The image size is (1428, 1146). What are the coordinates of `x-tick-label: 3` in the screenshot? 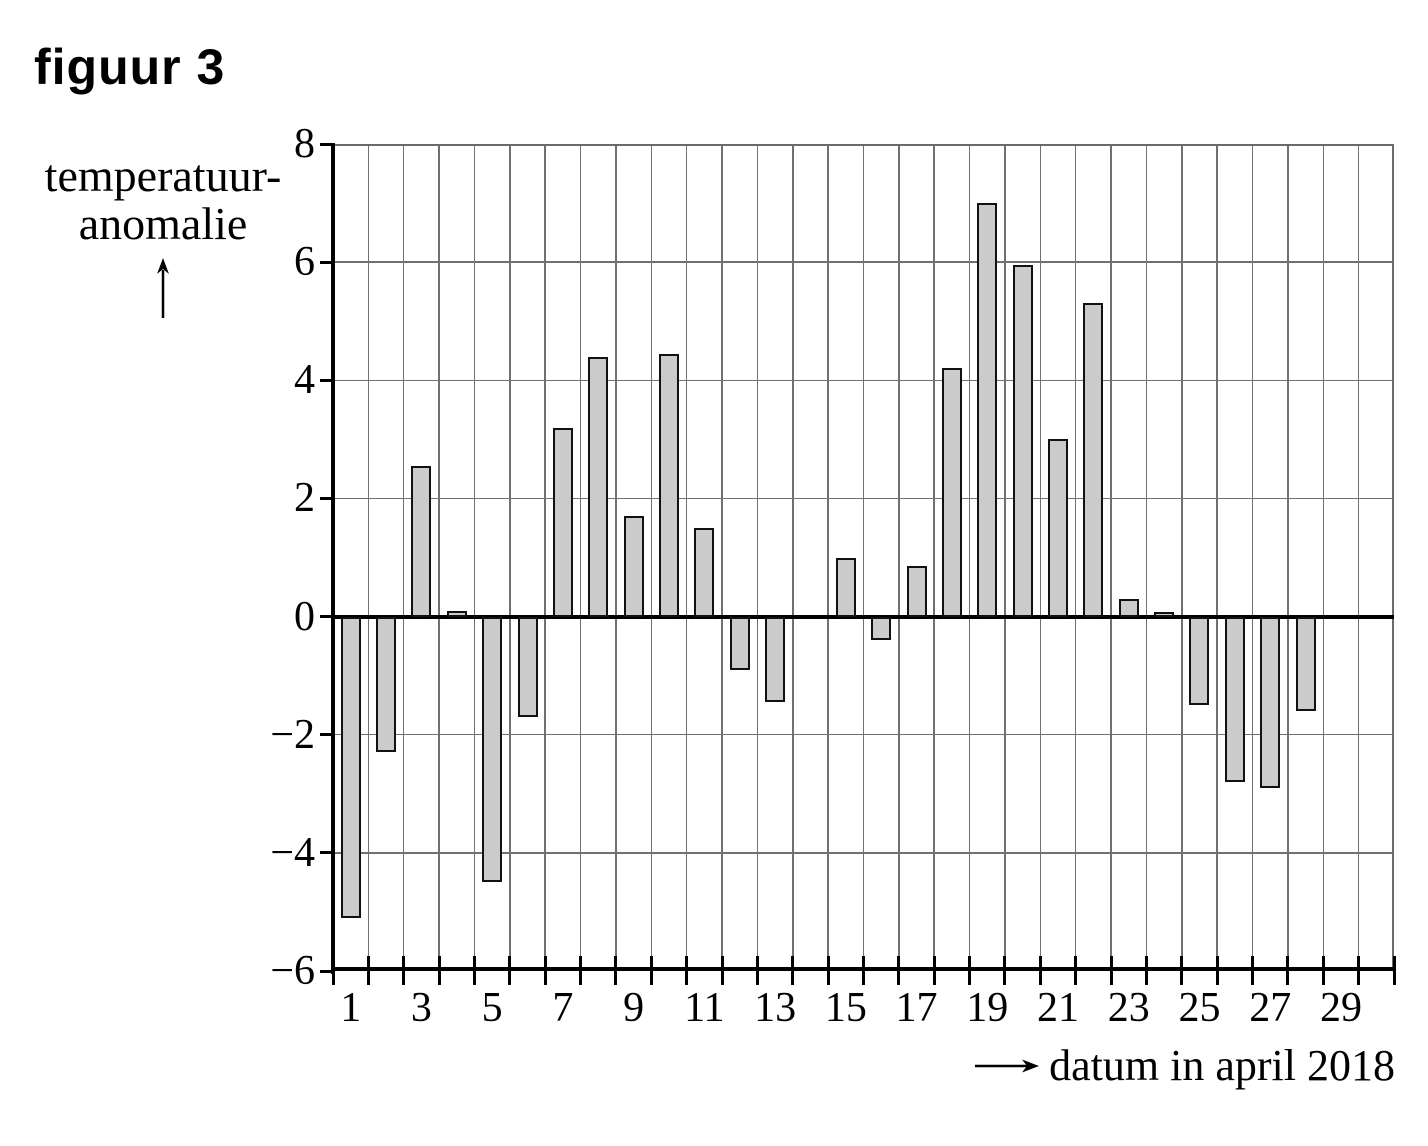 It's located at (421, 1008).